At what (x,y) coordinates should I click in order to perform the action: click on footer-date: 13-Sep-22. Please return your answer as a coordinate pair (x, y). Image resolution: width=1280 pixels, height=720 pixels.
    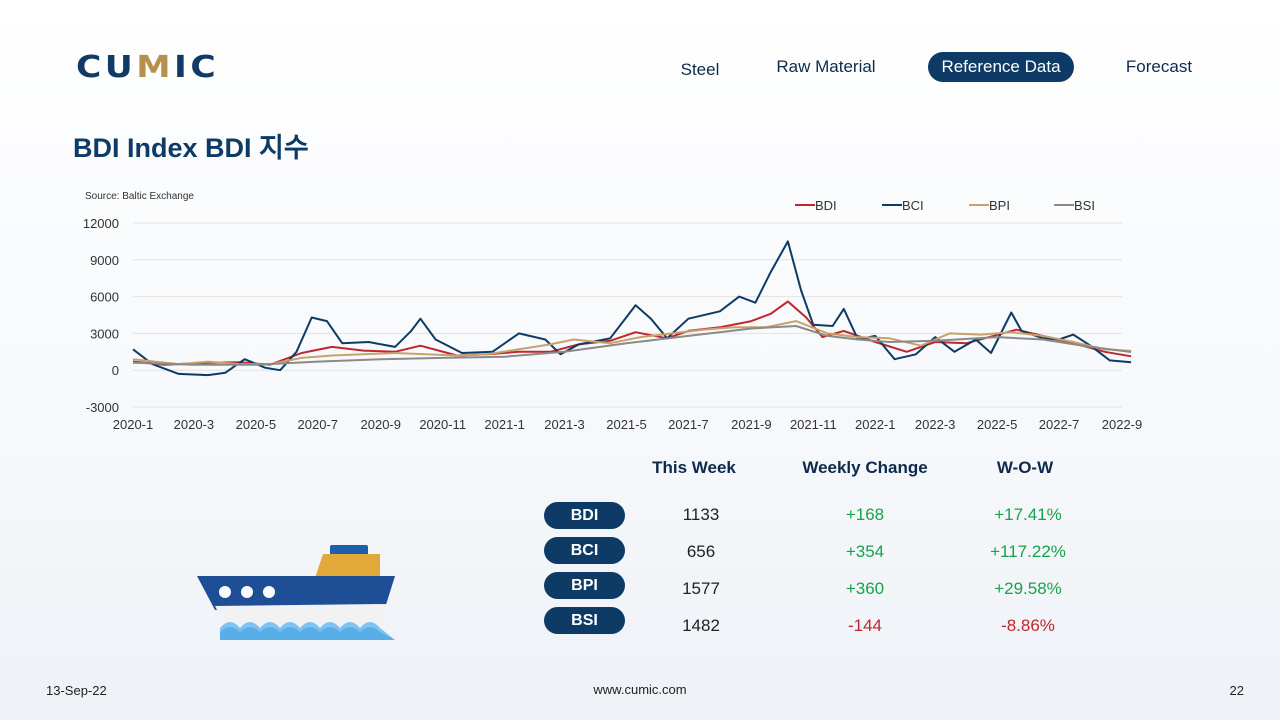
    Looking at the image, I should click on (76, 690).